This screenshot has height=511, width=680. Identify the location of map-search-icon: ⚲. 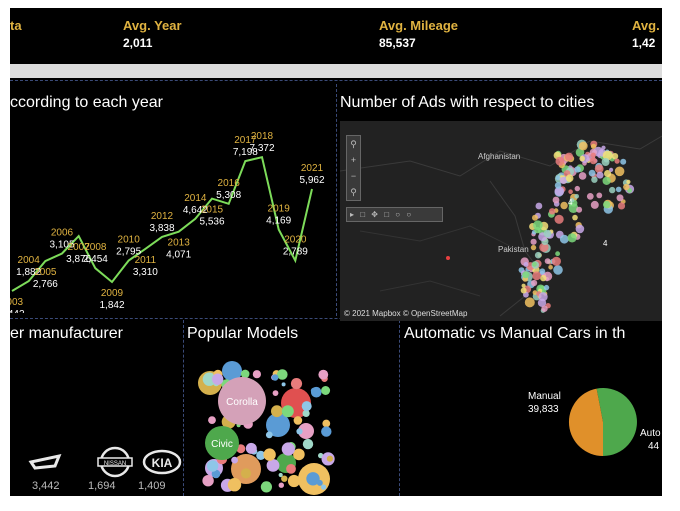
(353, 144).